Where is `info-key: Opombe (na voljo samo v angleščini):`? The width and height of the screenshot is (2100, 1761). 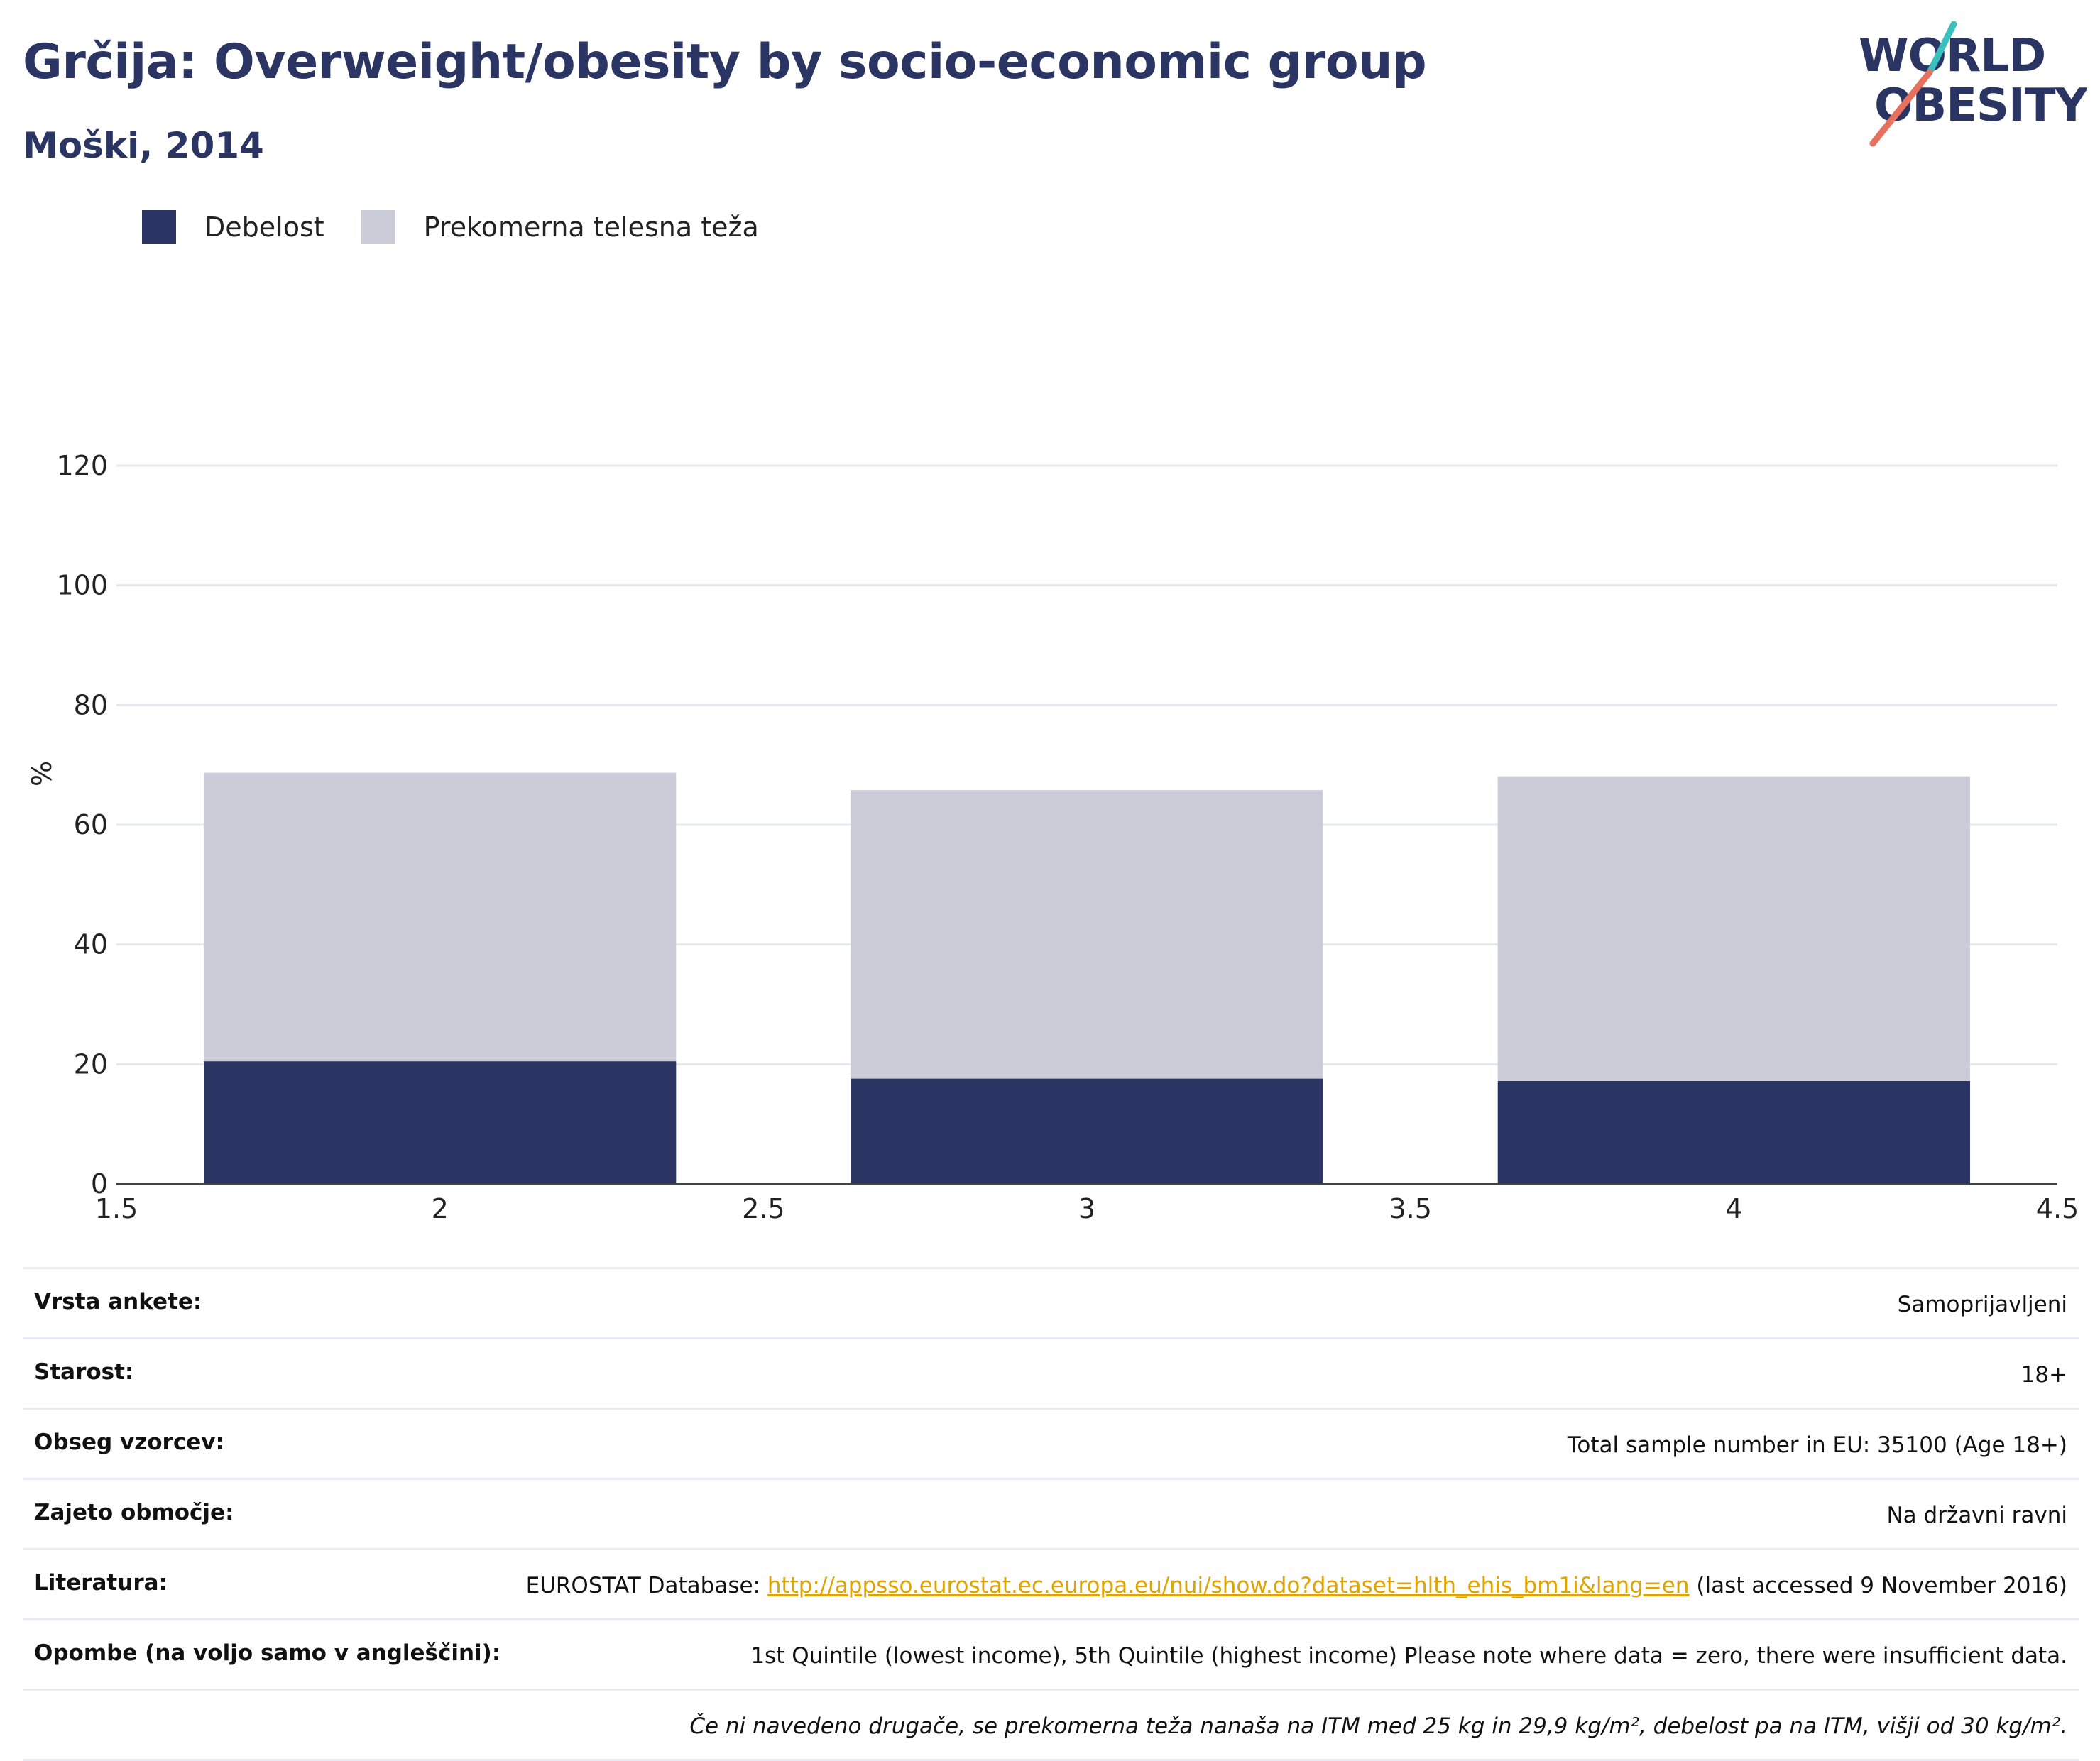
info-key: Opombe (na voljo samo v angleščini): is located at coordinates (267, 1653).